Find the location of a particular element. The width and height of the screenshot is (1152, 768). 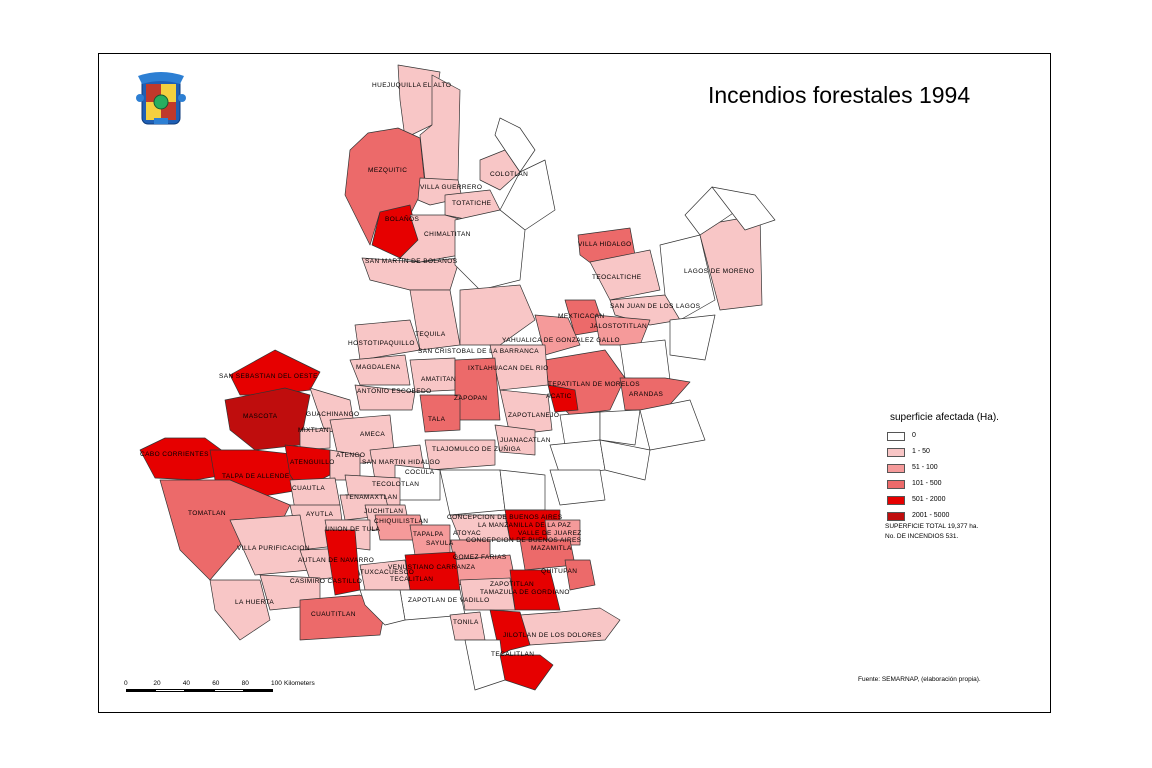

region-east-small-e is located at coordinates (625, 460).